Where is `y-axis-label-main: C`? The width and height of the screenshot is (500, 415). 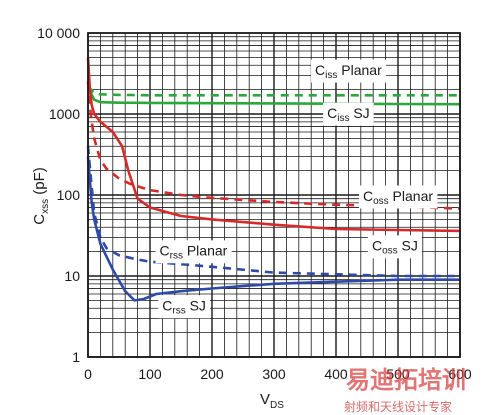 y-axis-label-main: C is located at coordinates (39, 219).